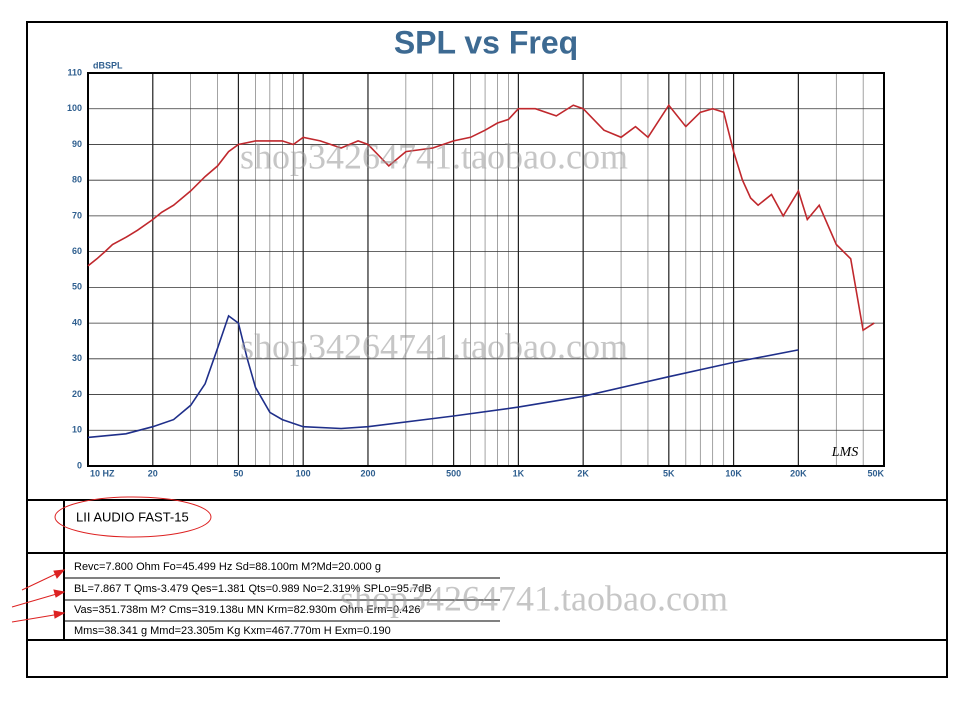 The height and width of the screenshot is (707, 971). Describe the element at coordinates (443, 376) in the screenshot. I see `series-line` at that location.